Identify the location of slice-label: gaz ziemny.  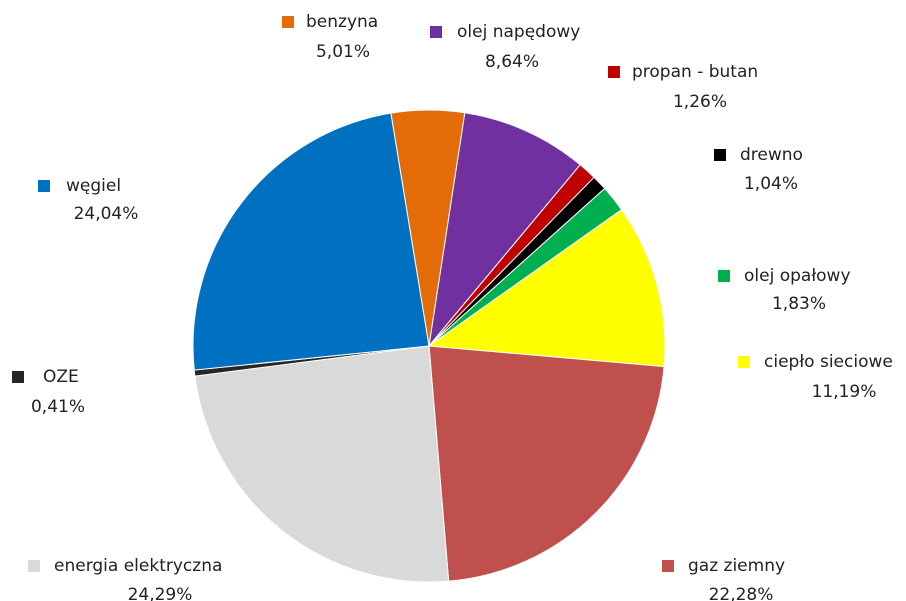
(736, 566).